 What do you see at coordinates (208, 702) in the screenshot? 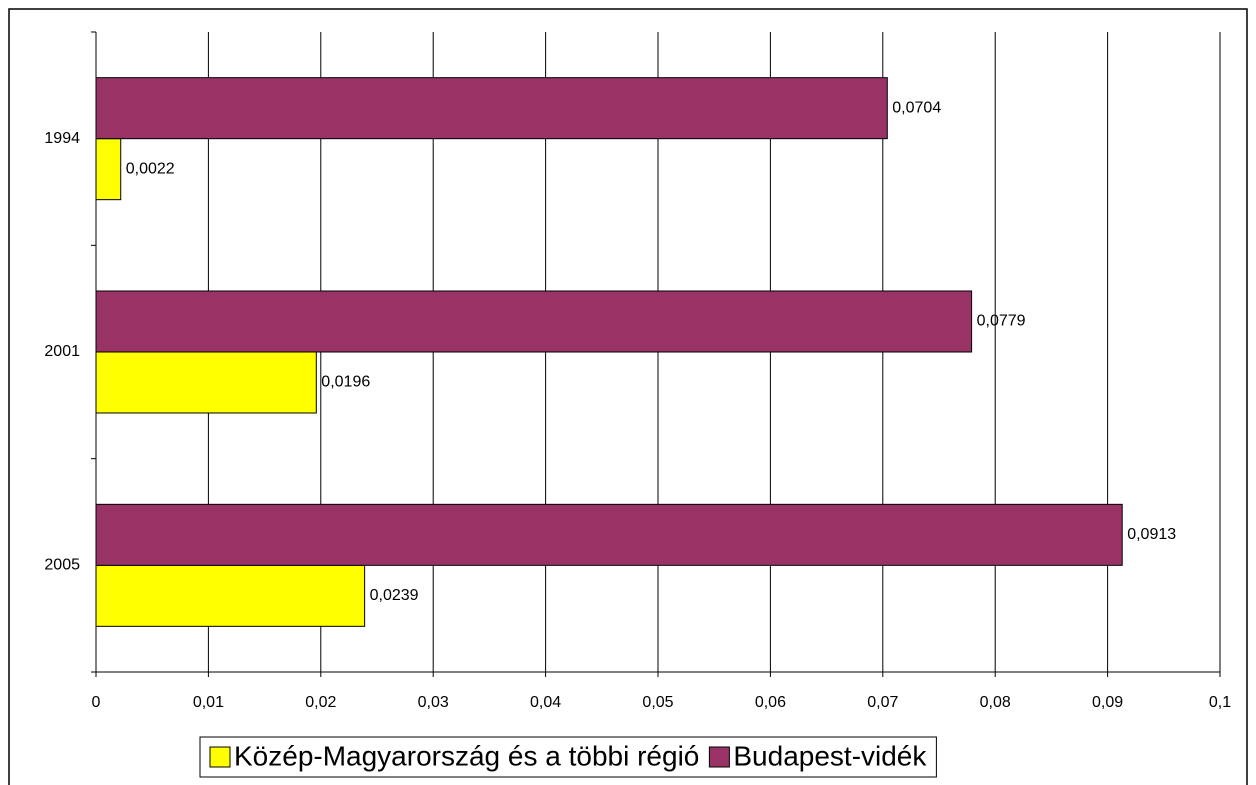
I see `x-tick-label: 0,01` at bounding box center [208, 702].